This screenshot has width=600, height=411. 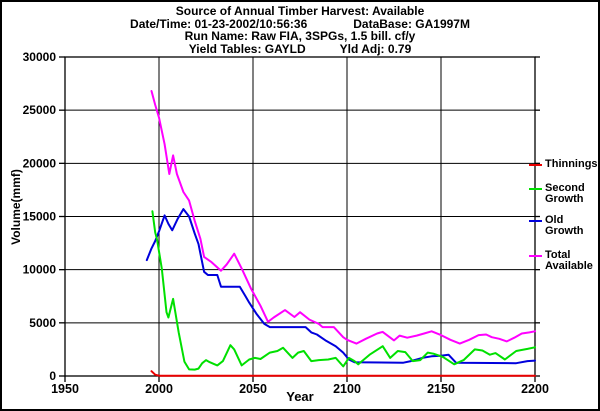 I want to click on legend-label-thinnings: Thinnings, so click(x=571, y=164).